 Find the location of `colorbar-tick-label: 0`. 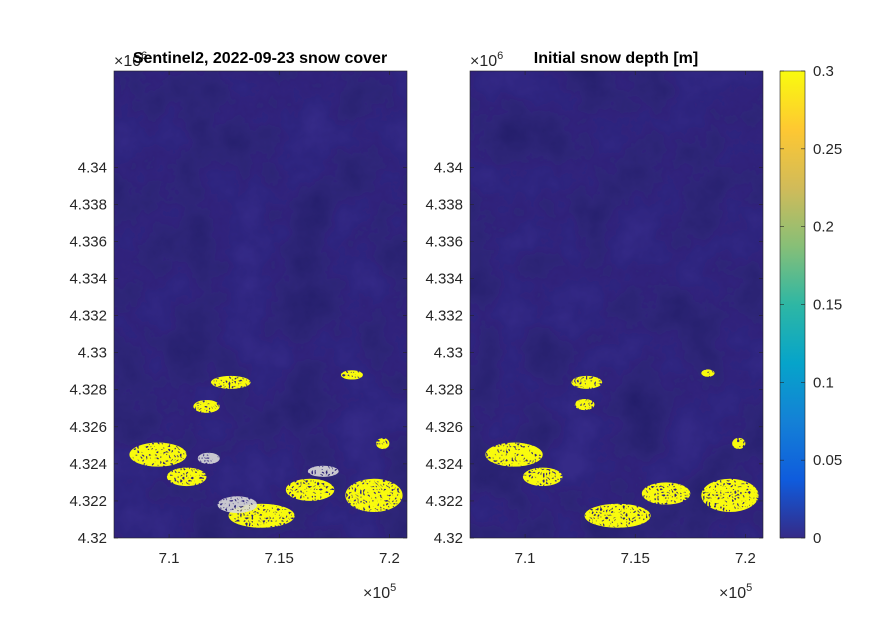

colorbar-tick-label: 0 is located at coordinates (817, 538).